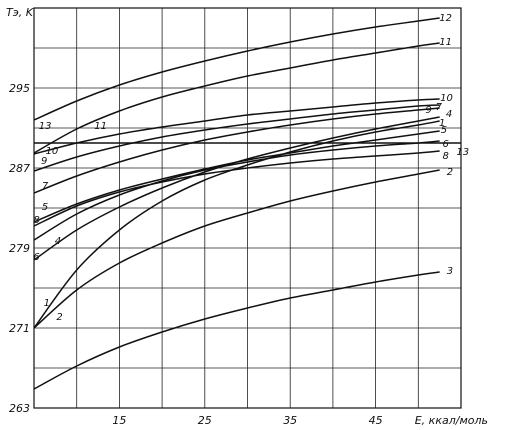 The width and height of the screenshot is (506, 430). Describe the element at coordinates (19, 408) in the screenshot. I see `y-tick-label: 263` at that location.